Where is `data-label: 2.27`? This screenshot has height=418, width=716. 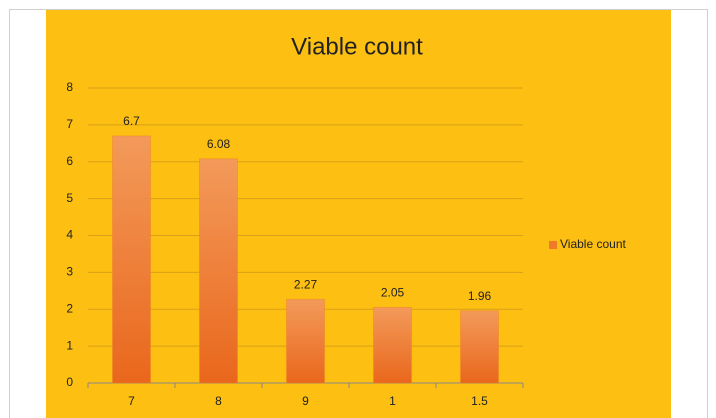 data-label: 2.27 is located at coordinates (306, 284).